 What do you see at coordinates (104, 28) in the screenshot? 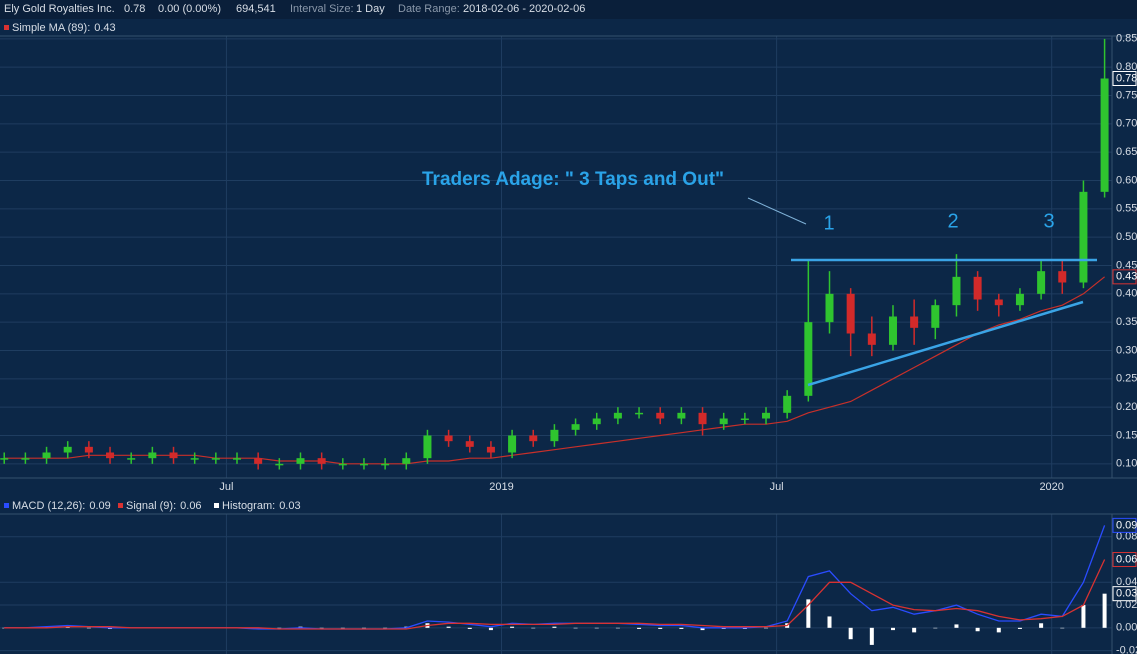
I see `legend-value: 0.43` at bounding box center [104, 28].